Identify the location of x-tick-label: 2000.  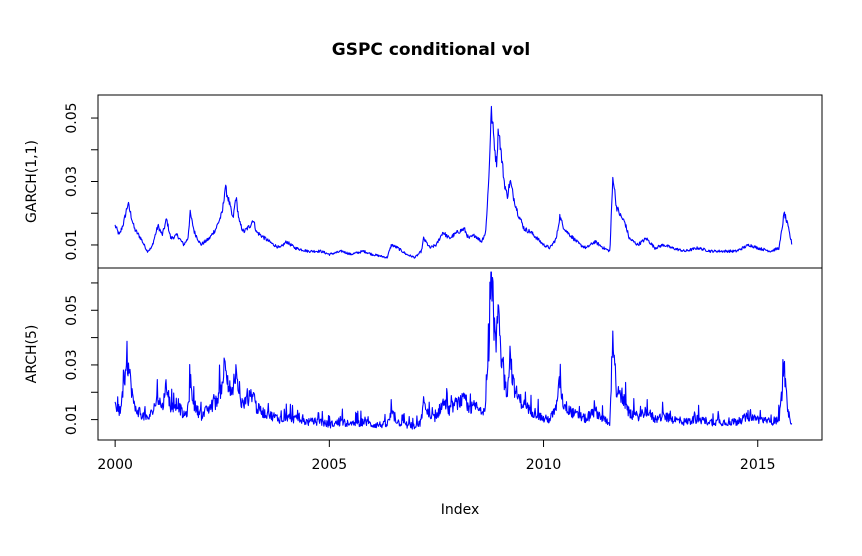
(115, 465).